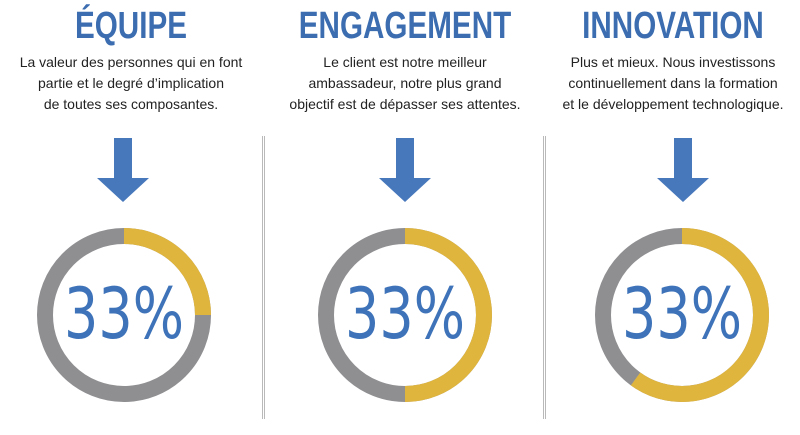  Describe the element at coordinates (131, 104) in the screenshot. I see `description-line: de toutes ses composantes.` at that location.